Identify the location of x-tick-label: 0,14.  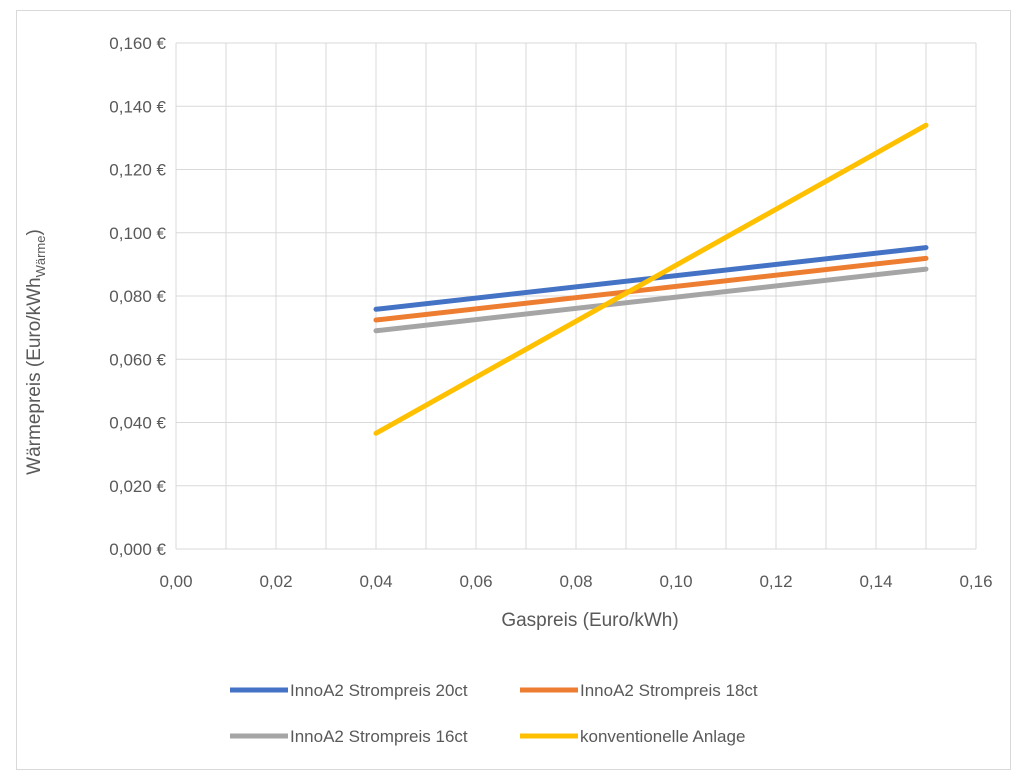
(875, 581).